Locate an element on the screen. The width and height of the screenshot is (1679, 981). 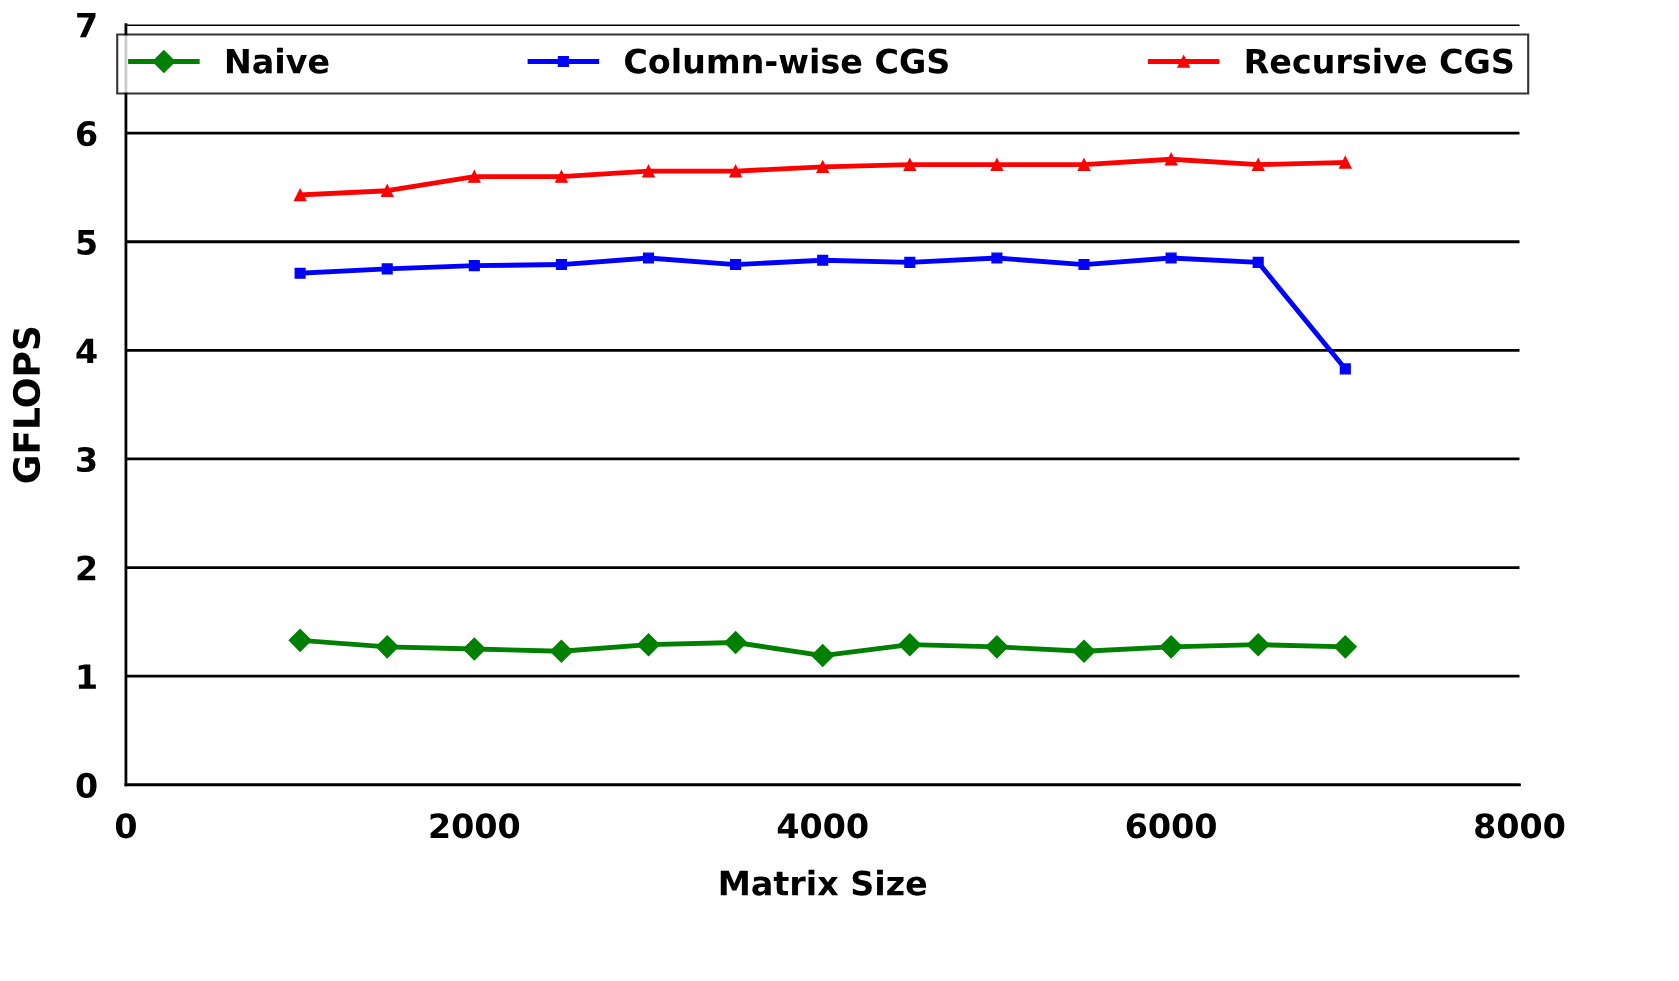
x-tick-label: 4000 is located at coordinates (822, 826).